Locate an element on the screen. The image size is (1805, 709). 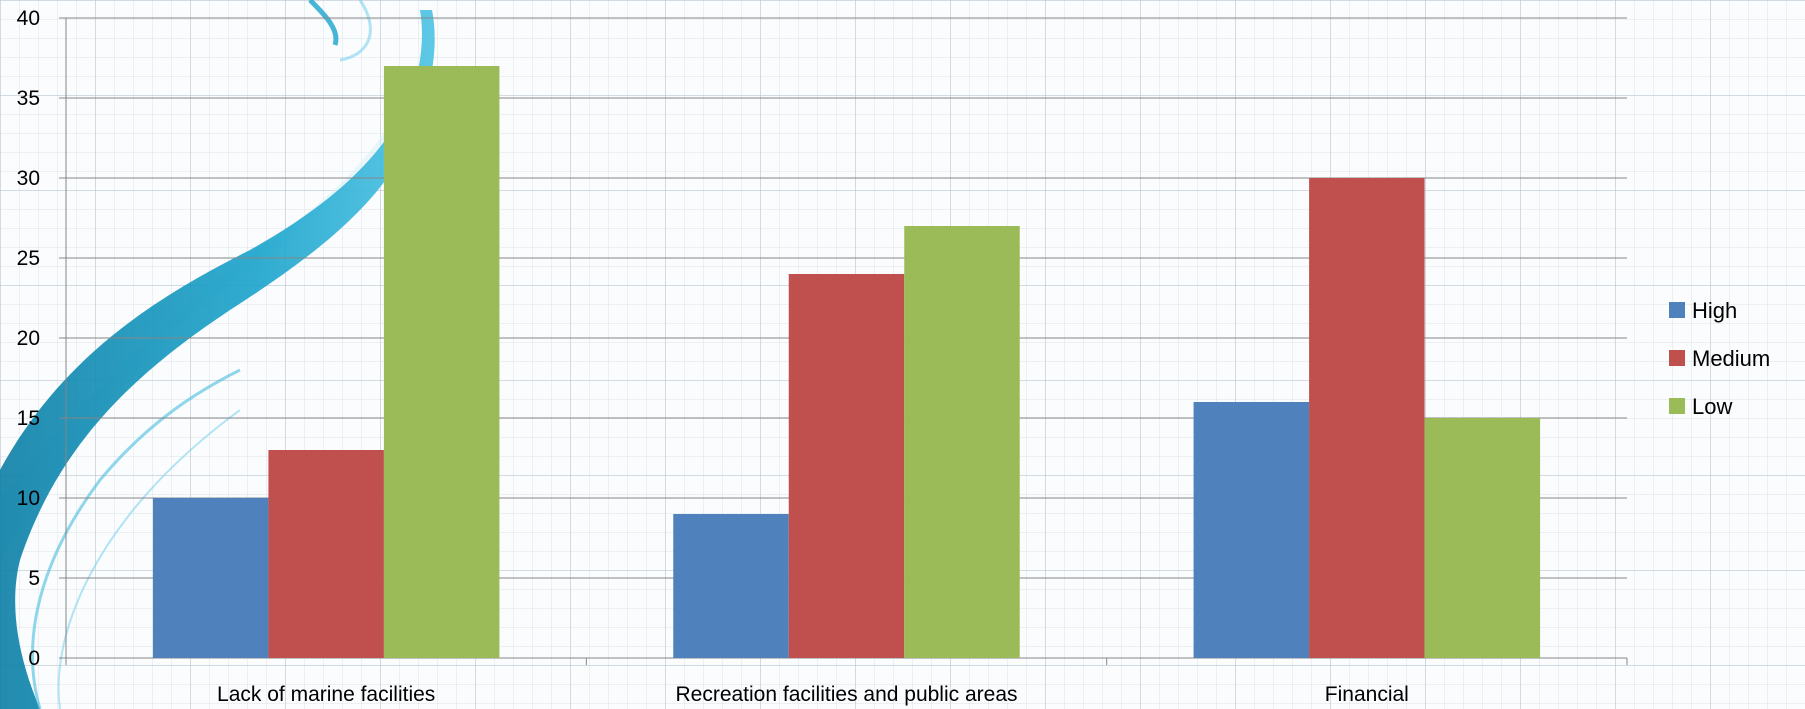
x-category-label: Financial is located at coordinates (1367, 694).